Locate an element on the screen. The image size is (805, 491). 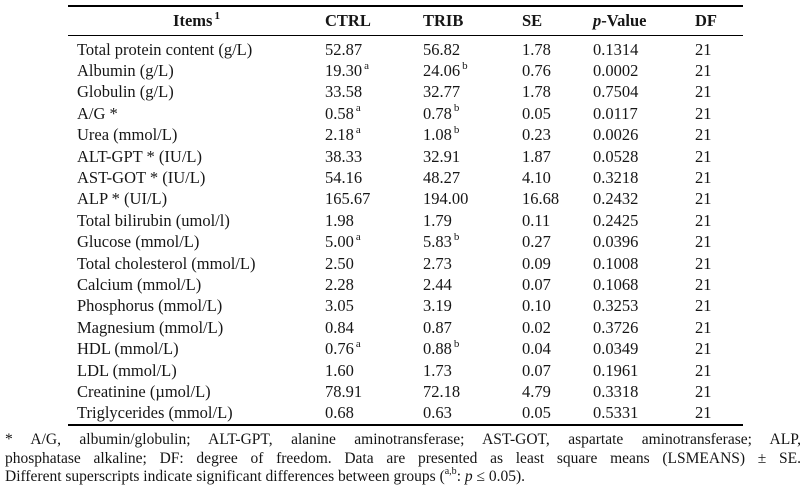
cell-ctrl: 2.28 is located at coordinates (339, 284).